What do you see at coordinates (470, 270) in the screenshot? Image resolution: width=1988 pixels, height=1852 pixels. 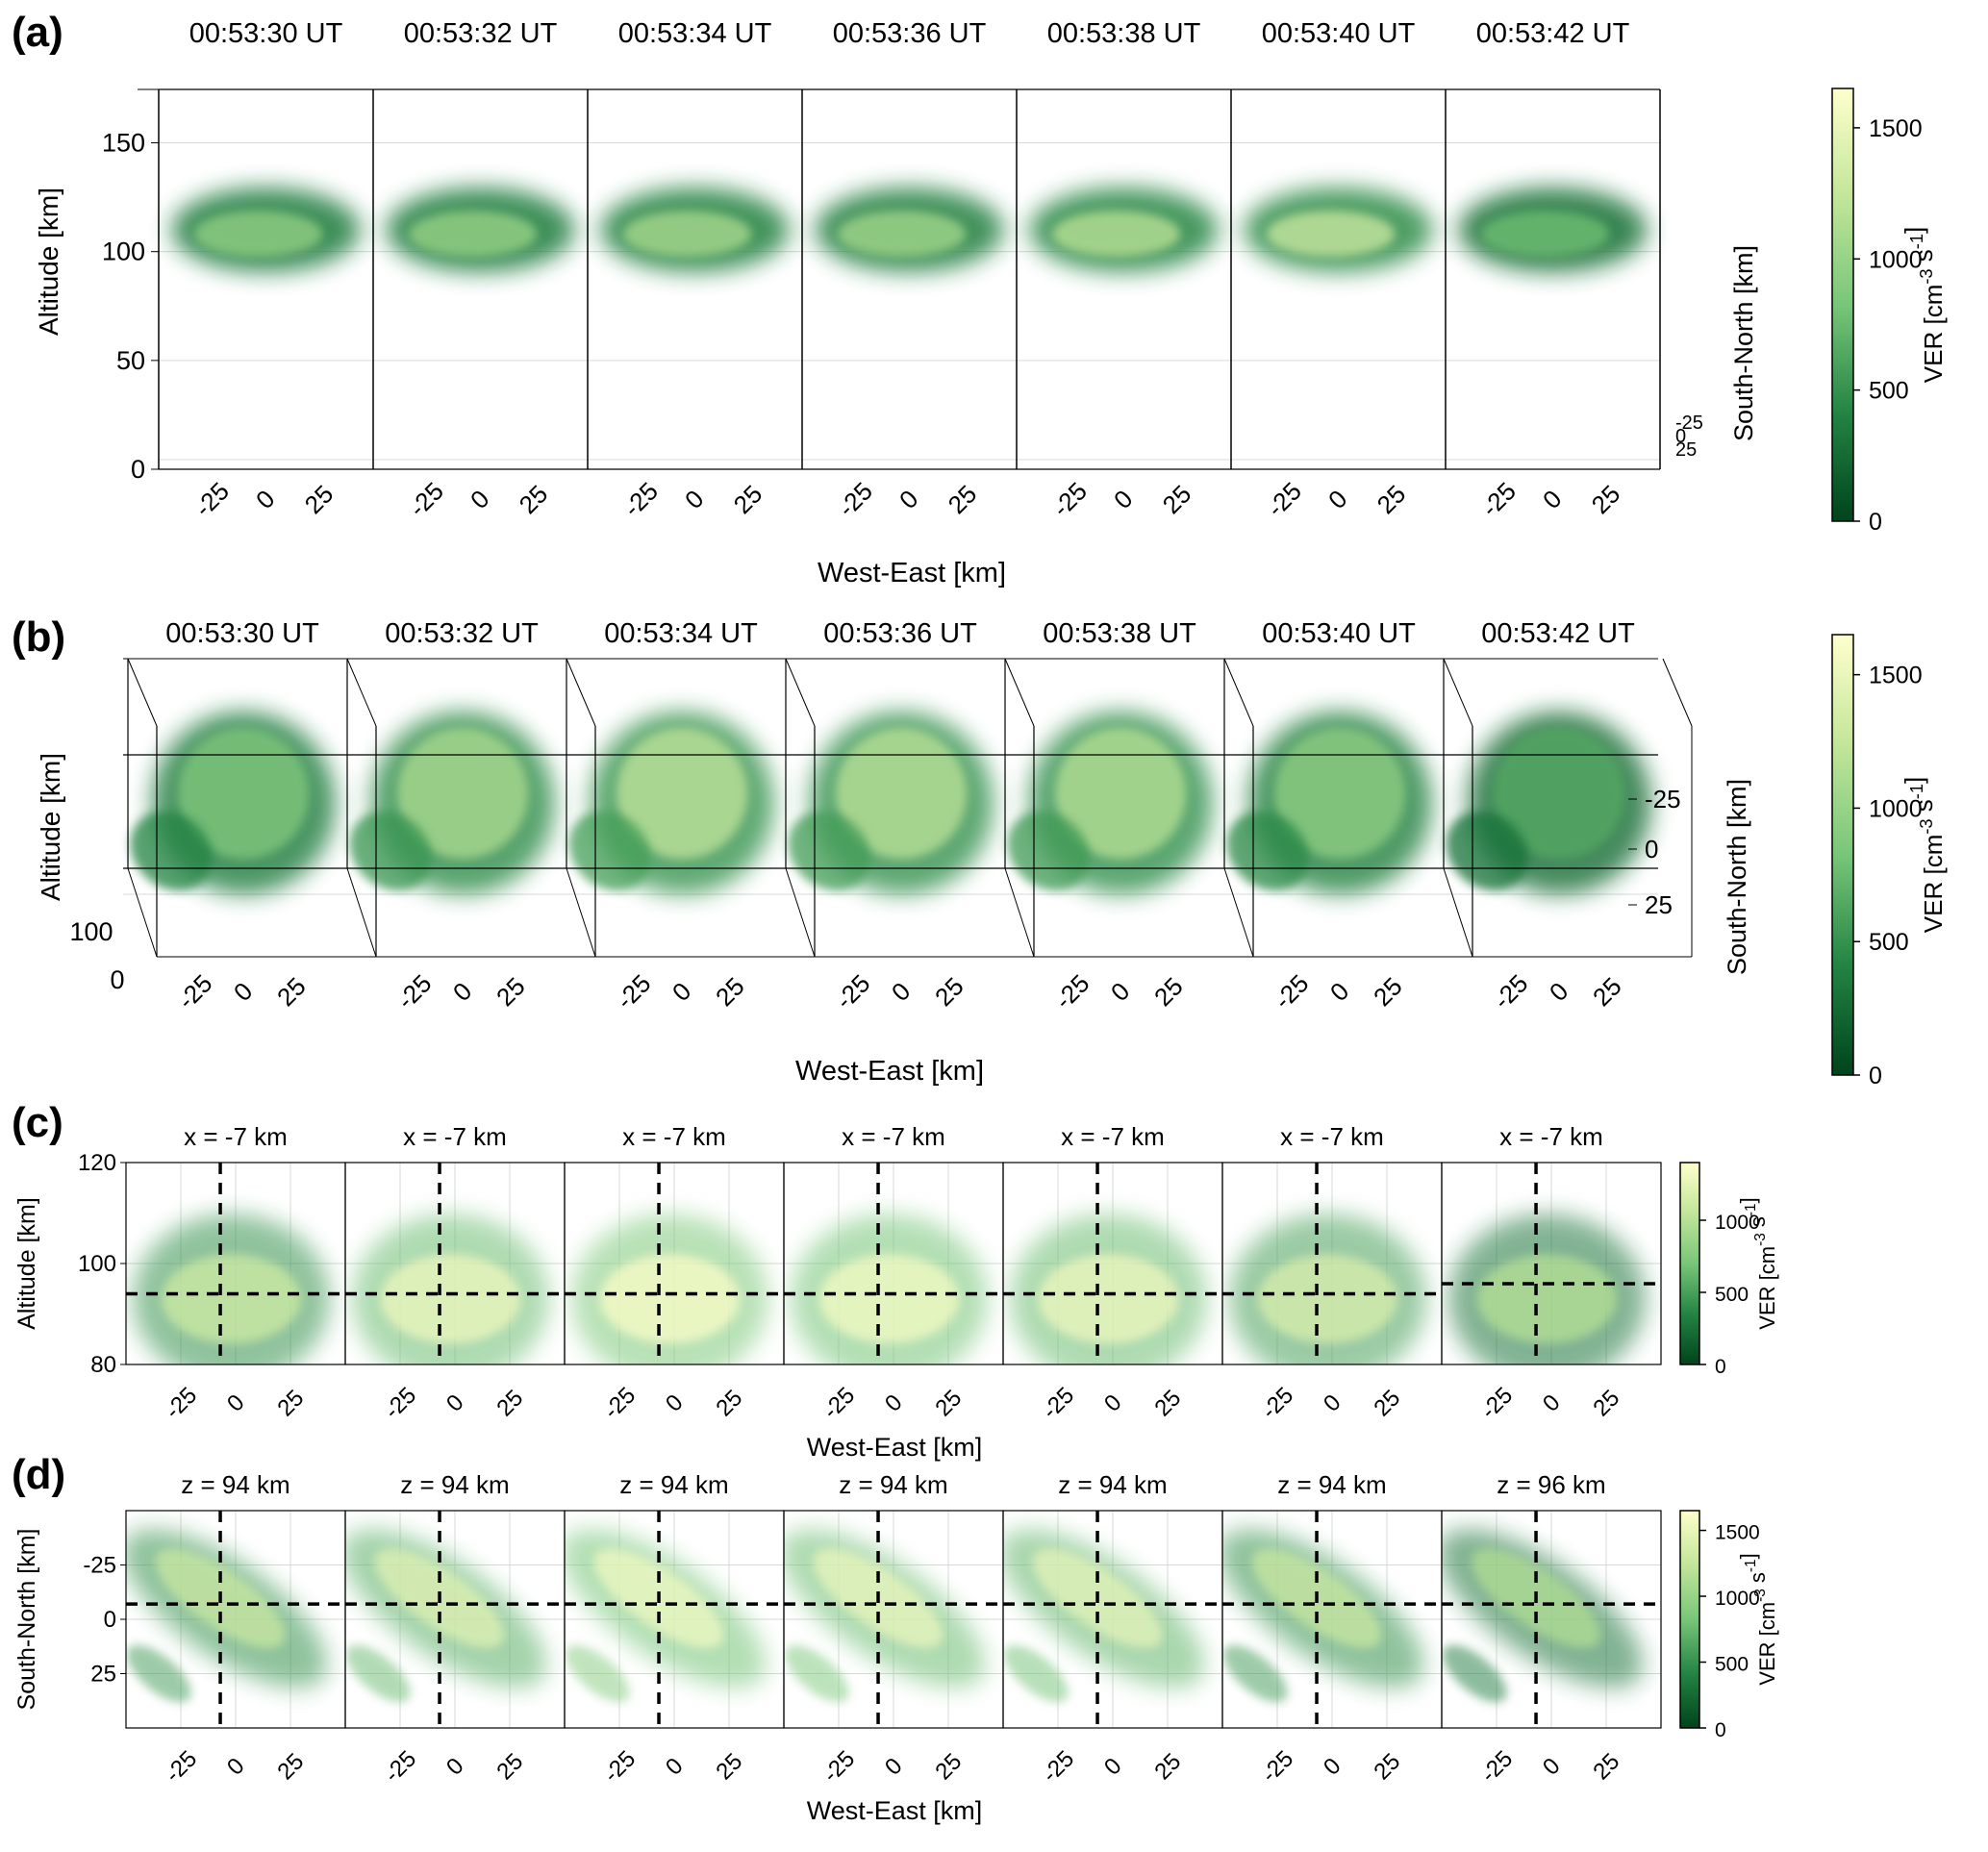 I see `frame-a-1: 00:53:32 UT -25 0 25` at bounding box center [470, 270].